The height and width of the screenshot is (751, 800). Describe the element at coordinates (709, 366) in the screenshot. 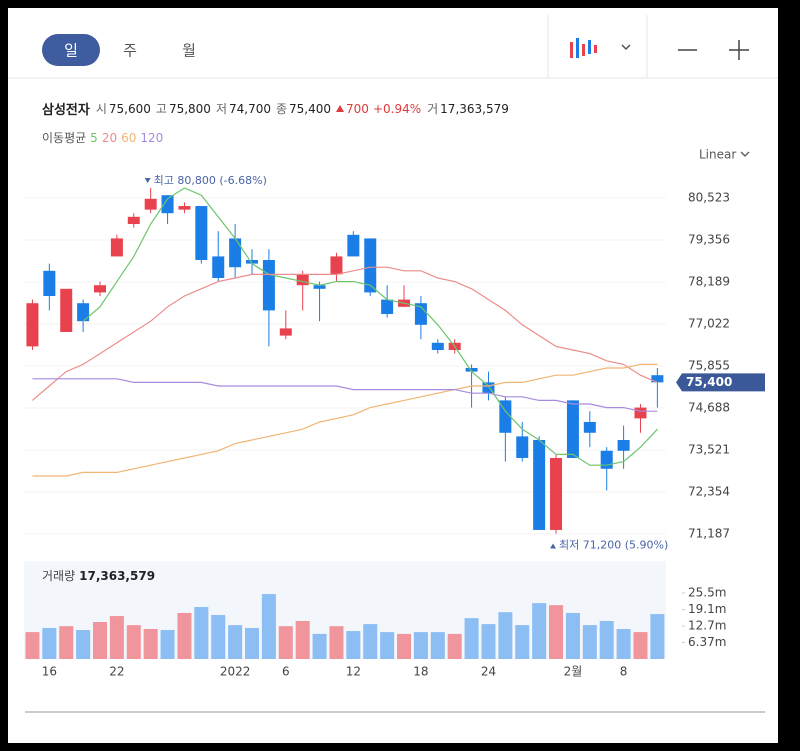

I see `y-tick-label: 75,855` at that location.